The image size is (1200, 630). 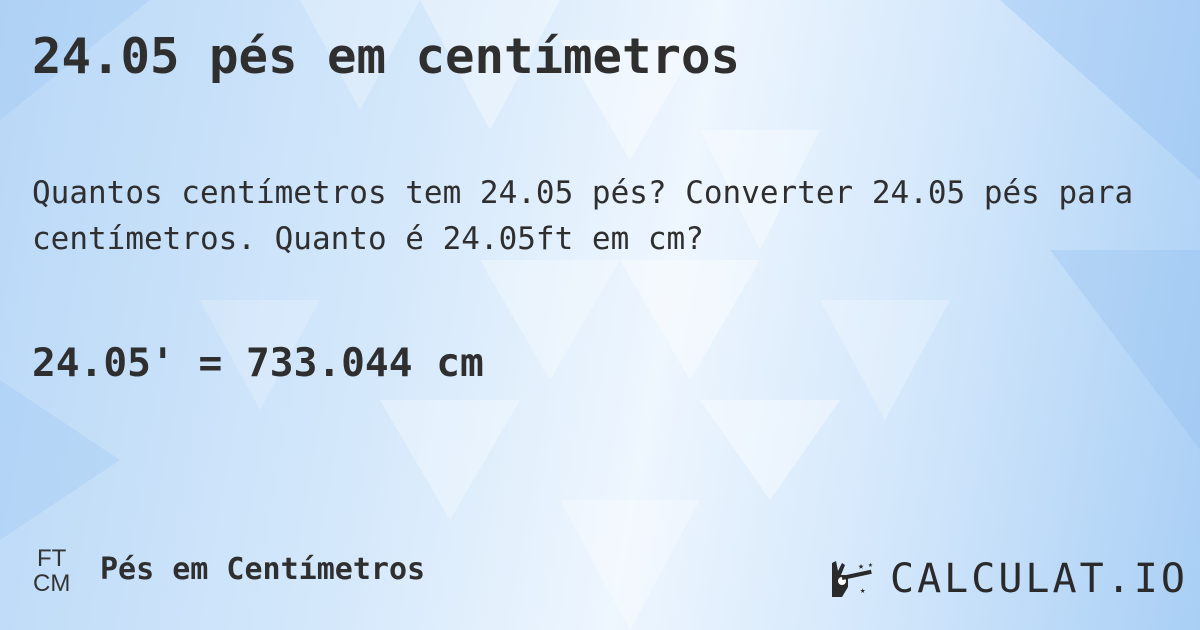 I want to click on ft-cm-unit-icon: FT CM, so click(x=51, y=571).